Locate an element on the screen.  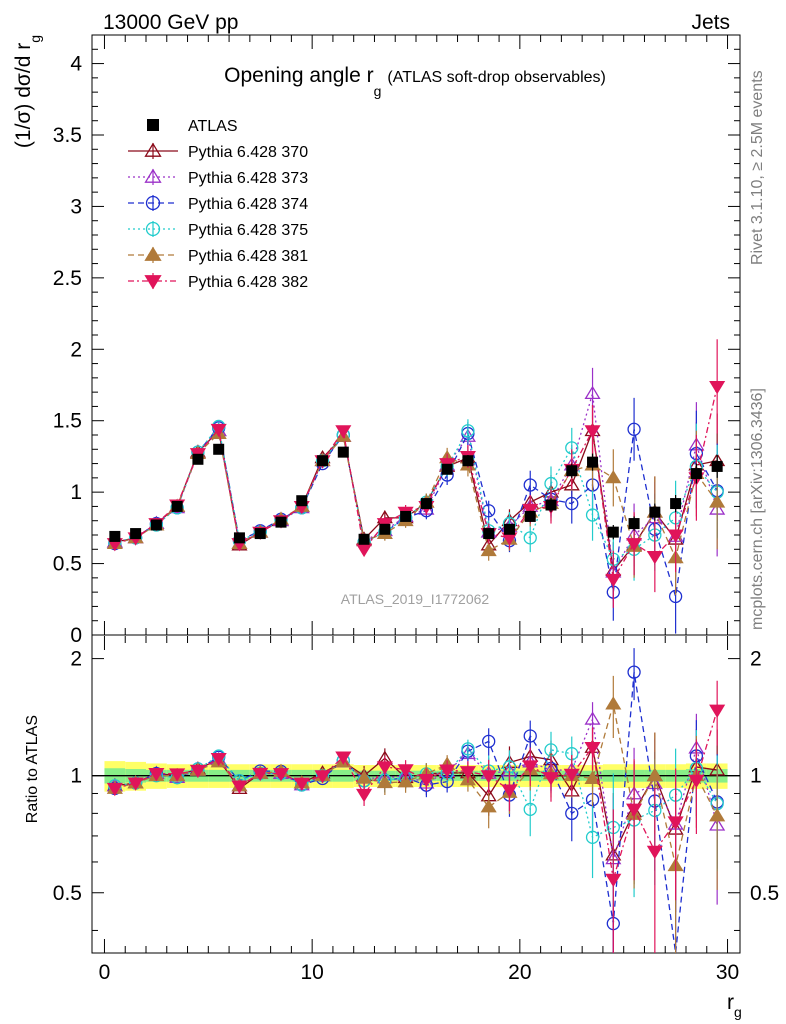
header-left: 13000 GeV pp is located at coordinates (170, 22).